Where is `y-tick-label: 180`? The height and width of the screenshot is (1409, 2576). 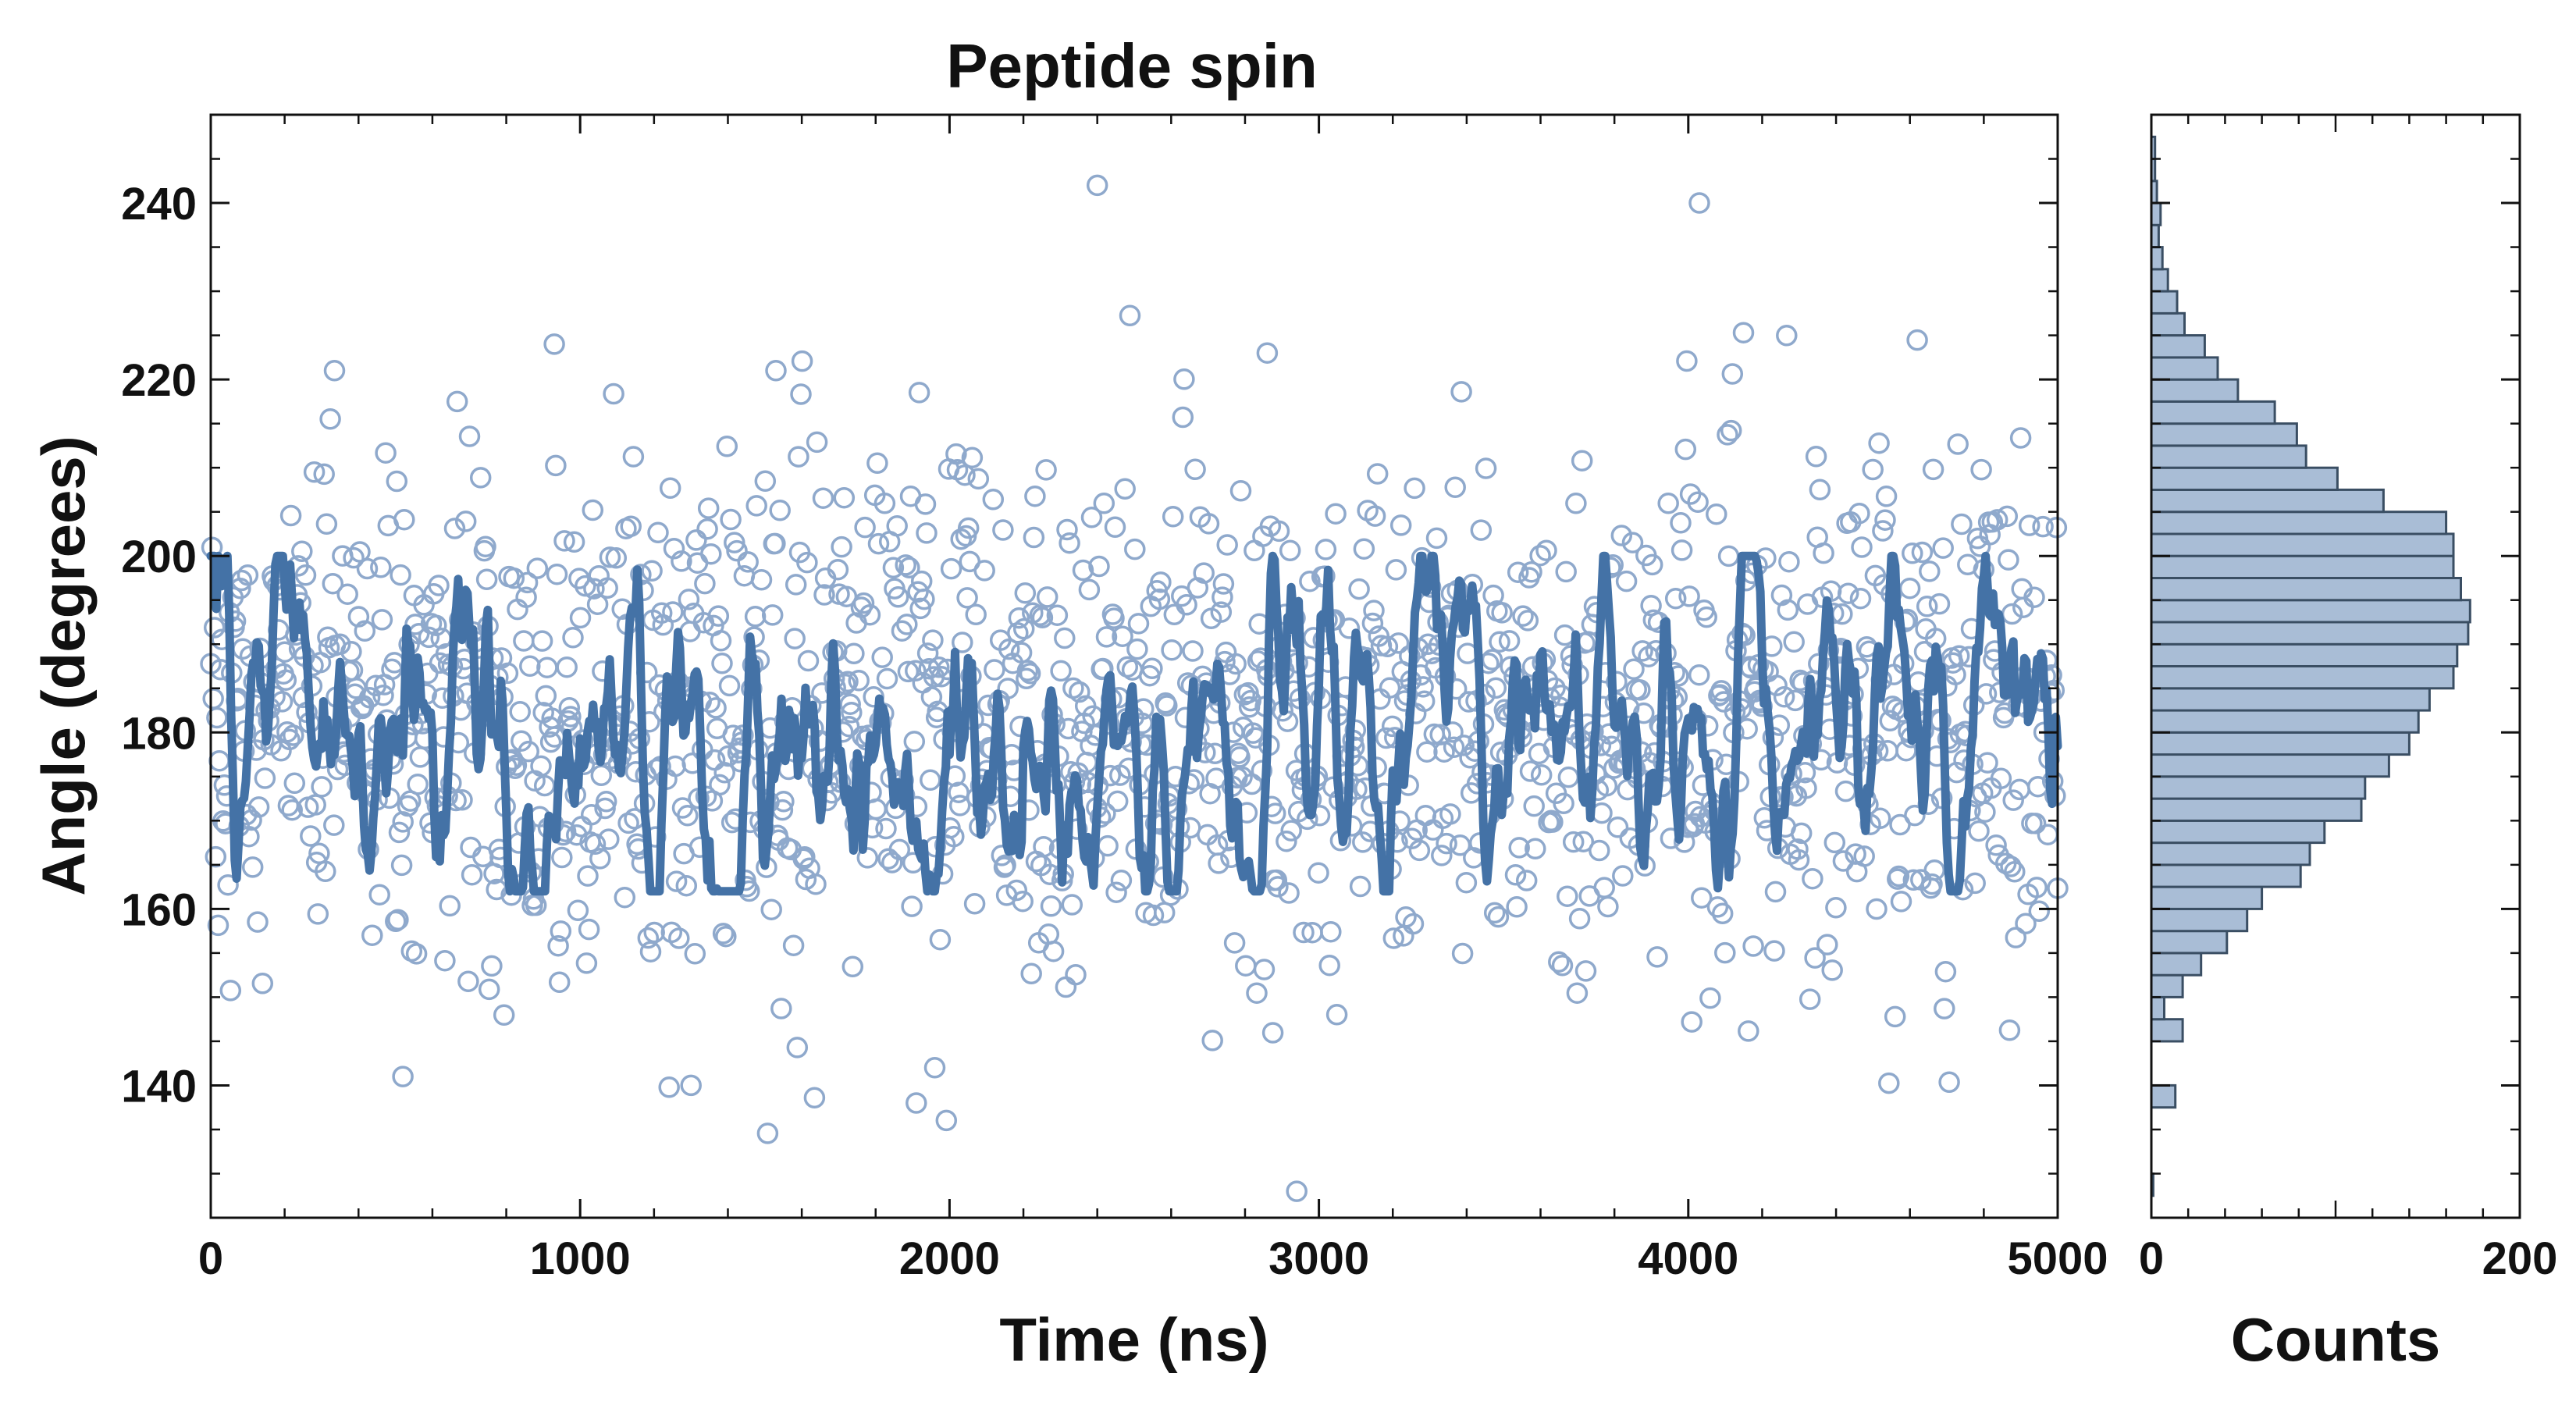 y-tick-label: 180 is located at coordinates (159, 733).